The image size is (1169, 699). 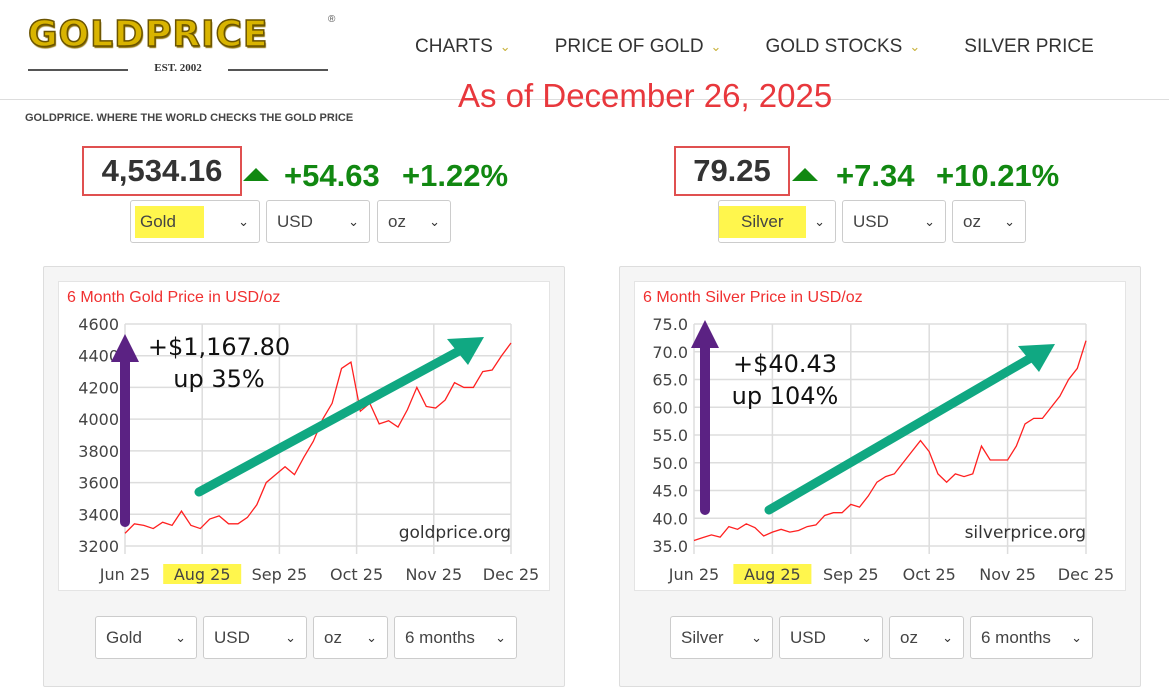 I want to click on gold-chart-unit-select: oz ⌄, so click(x=350, y=637).